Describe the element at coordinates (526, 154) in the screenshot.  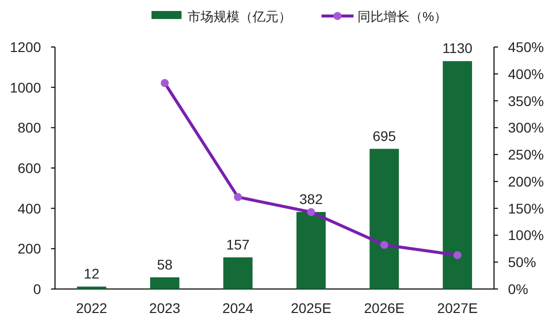
I see `y2-tick-label: 250%` at that location.